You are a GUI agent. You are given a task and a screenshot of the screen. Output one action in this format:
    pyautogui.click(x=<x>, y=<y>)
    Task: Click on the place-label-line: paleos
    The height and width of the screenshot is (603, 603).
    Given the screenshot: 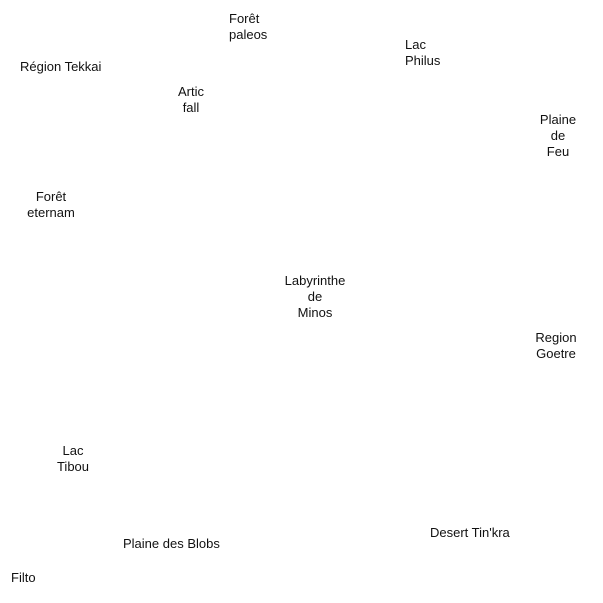 What is the action you would take?
    pyautogui.click(x=248, y=34)
    